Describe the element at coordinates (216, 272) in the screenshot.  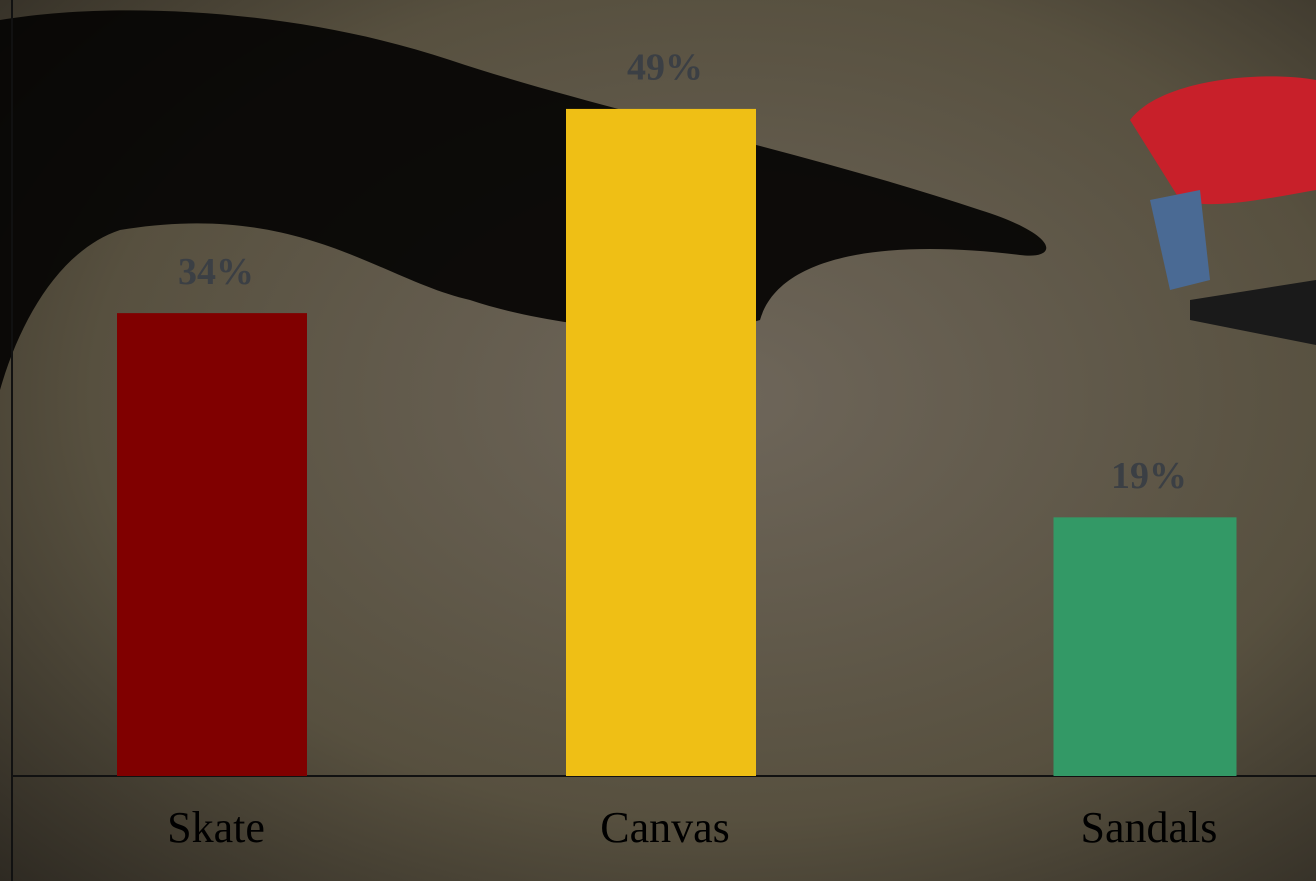
I see `value-label: 34%` at that location.